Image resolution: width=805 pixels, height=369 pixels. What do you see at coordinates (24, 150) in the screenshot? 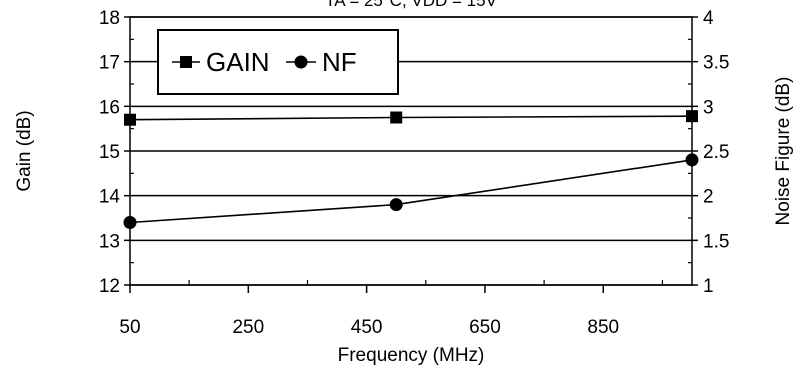
I see `y-left-axis-title: Gain (dB)` at bounding box center [24, 150].